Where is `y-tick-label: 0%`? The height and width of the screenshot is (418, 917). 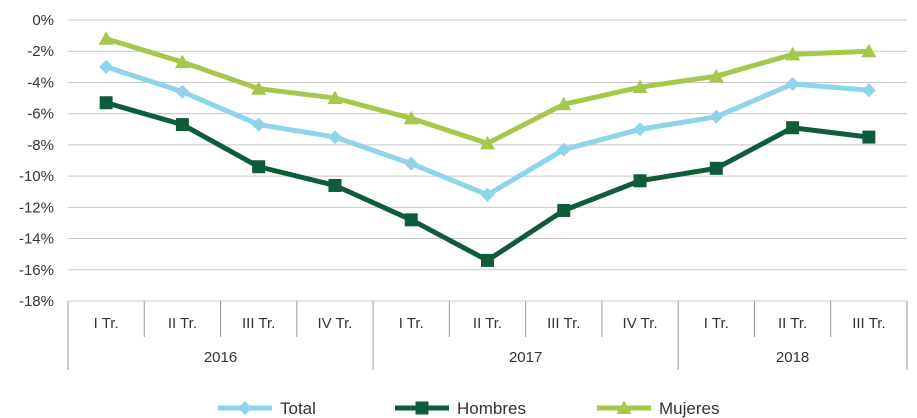 y-tick-label: 0% is located at coordinates (43, 20).